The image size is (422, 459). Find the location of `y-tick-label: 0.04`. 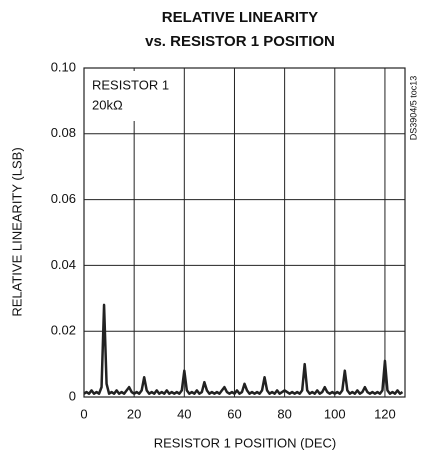

y-tick-label: 0.04 is located at coordinates (63, 264).